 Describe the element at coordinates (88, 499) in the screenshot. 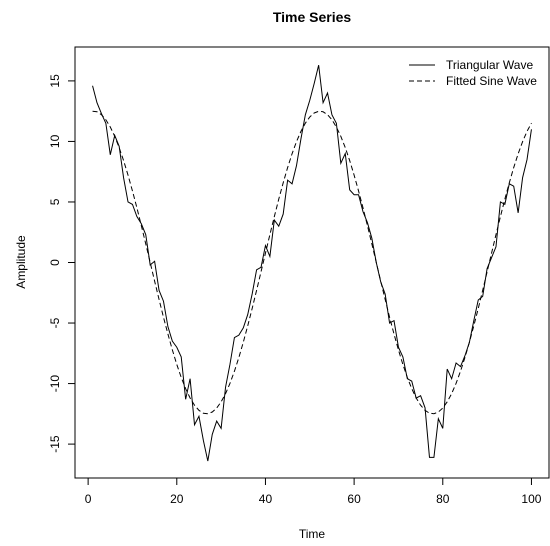

I see `x-tick-label: 0` at that location.